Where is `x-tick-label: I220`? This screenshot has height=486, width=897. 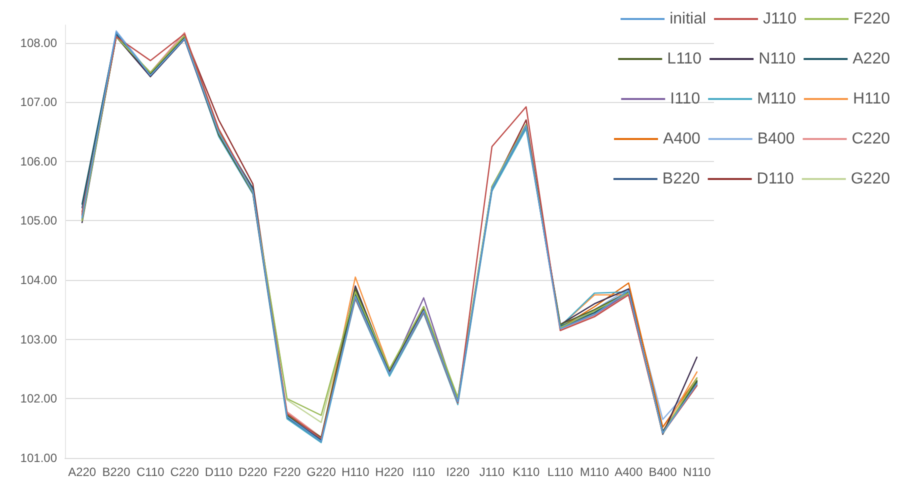 x-tick-label: I220 is located at coordinates (458, 472).